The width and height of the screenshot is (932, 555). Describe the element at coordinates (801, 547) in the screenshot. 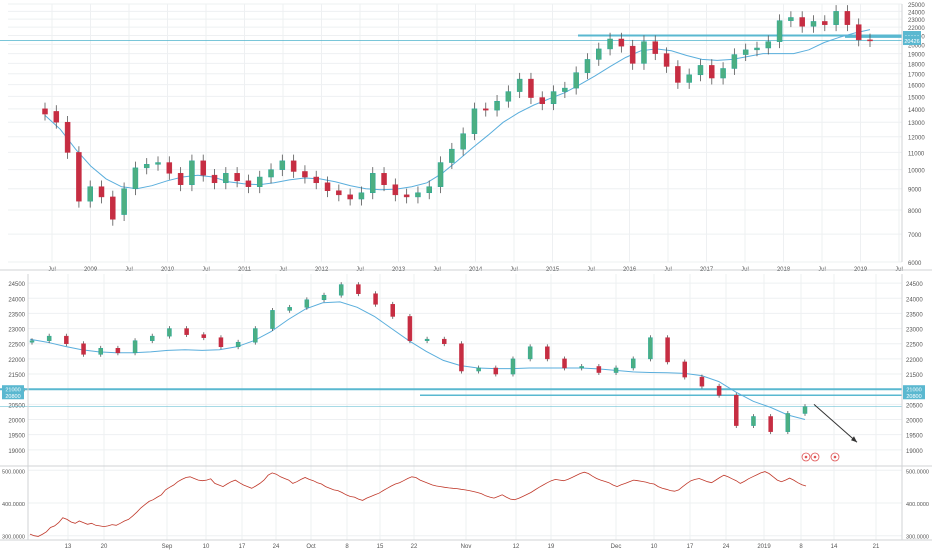

I see `x-tick-label: 8` at that location.